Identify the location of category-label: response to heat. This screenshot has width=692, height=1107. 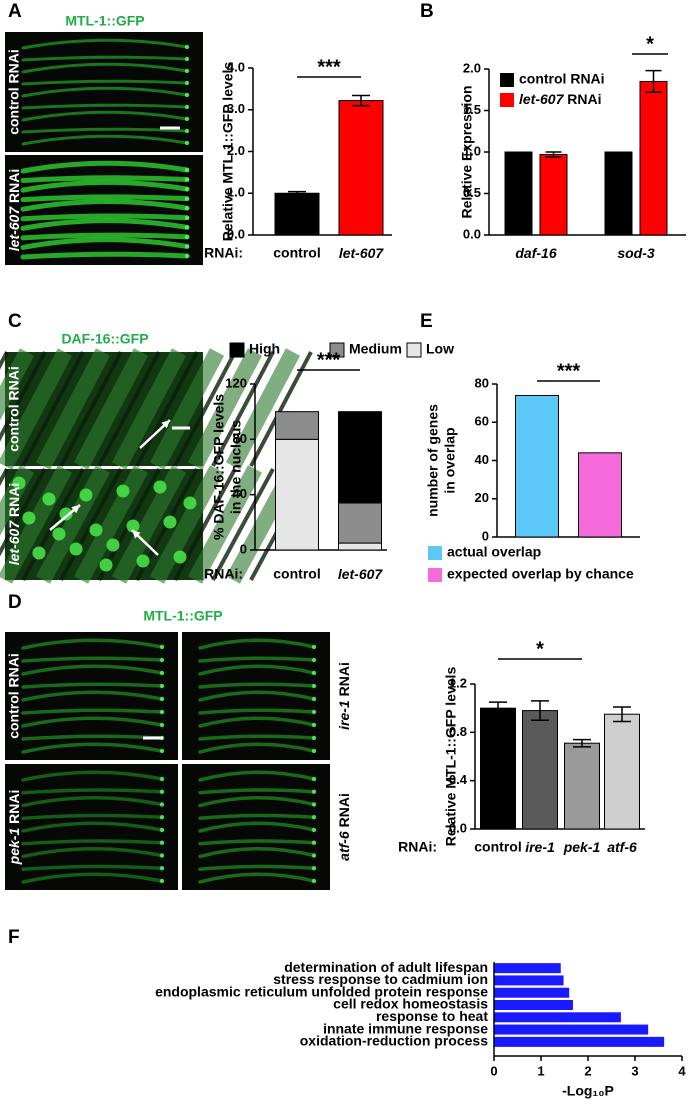
(432, 1016).